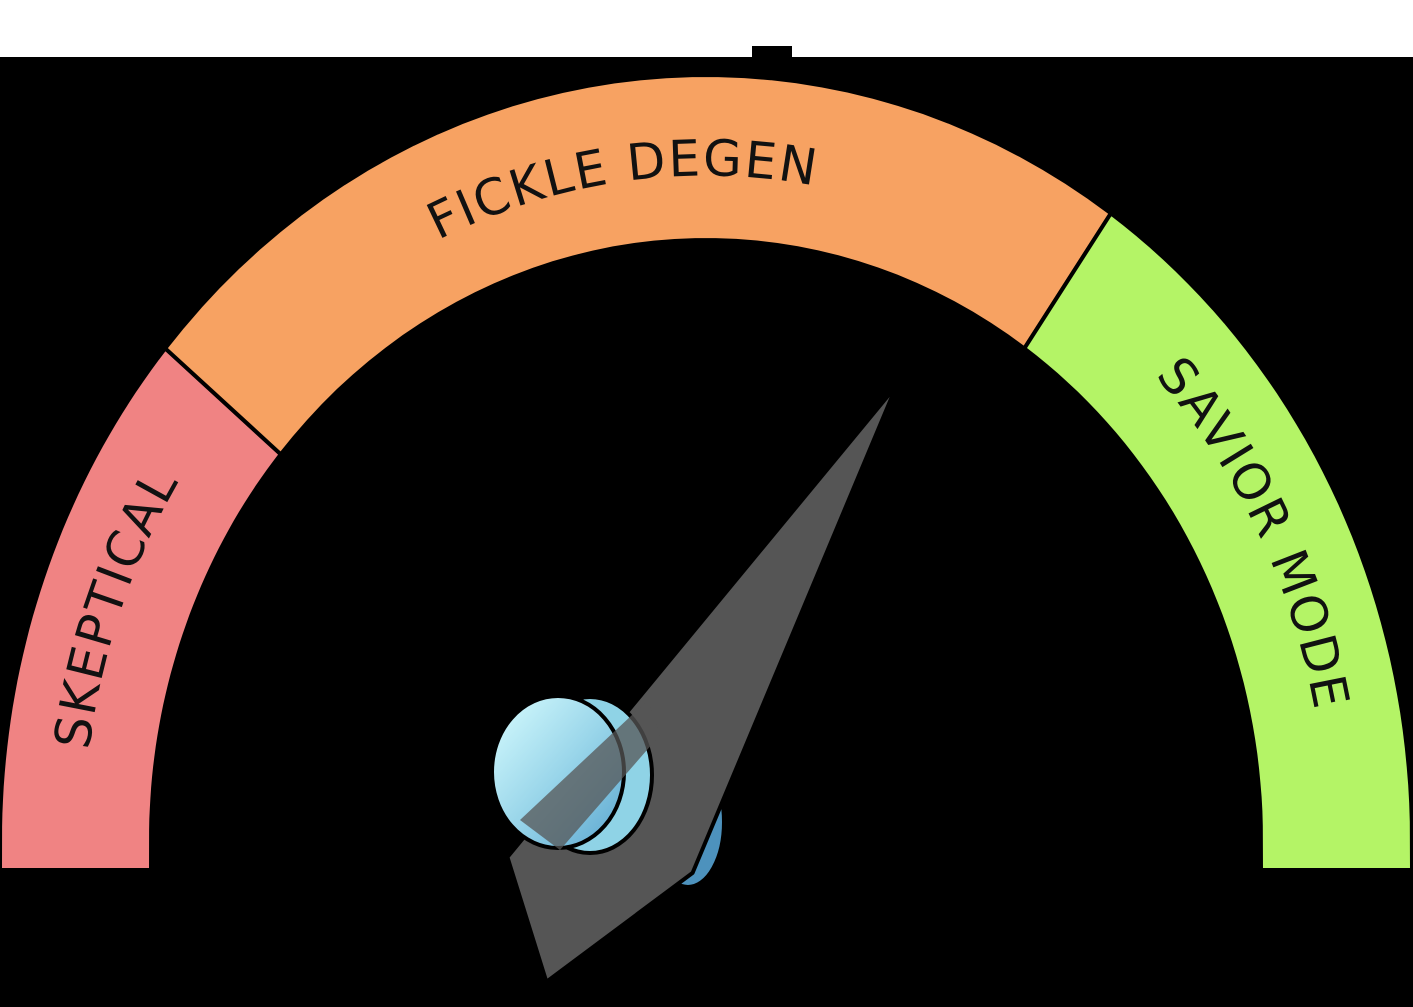  I want to click on needle-overlay-icon, so click(590, 775).